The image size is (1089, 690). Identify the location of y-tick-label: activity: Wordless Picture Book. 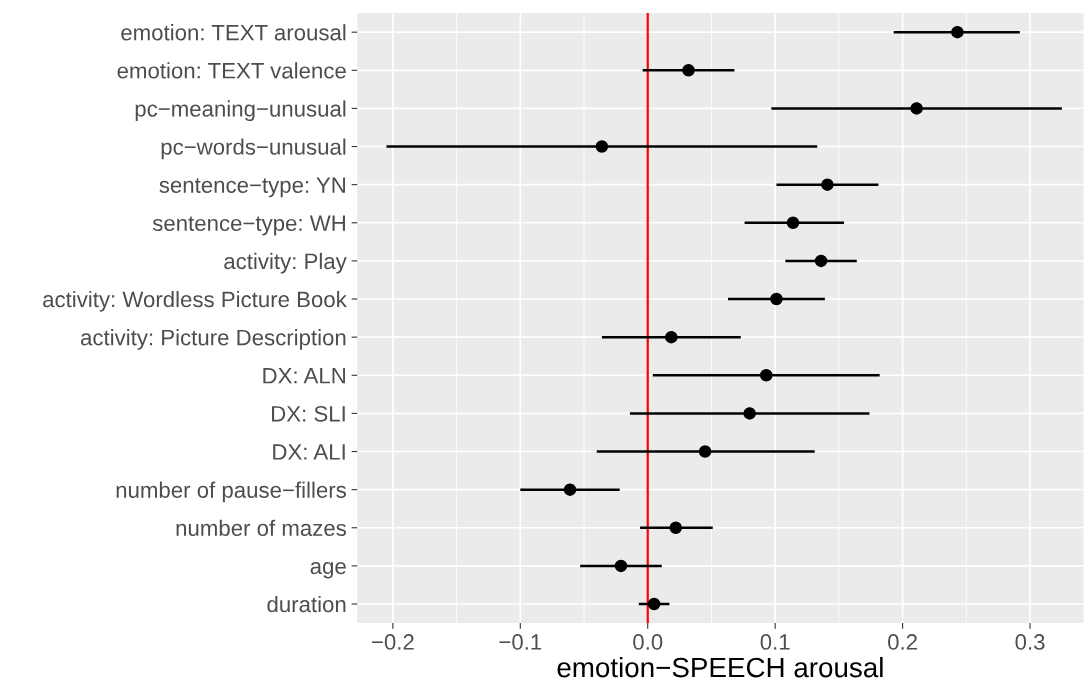
(195, 301).